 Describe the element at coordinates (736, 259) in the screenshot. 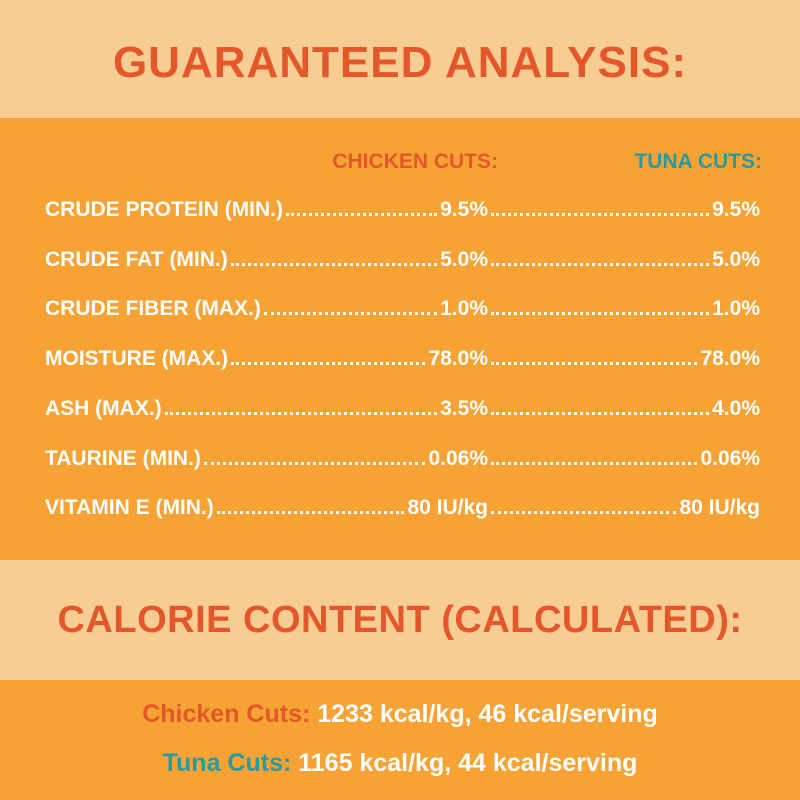

I see `tuna-value: 5.0%` at that location.